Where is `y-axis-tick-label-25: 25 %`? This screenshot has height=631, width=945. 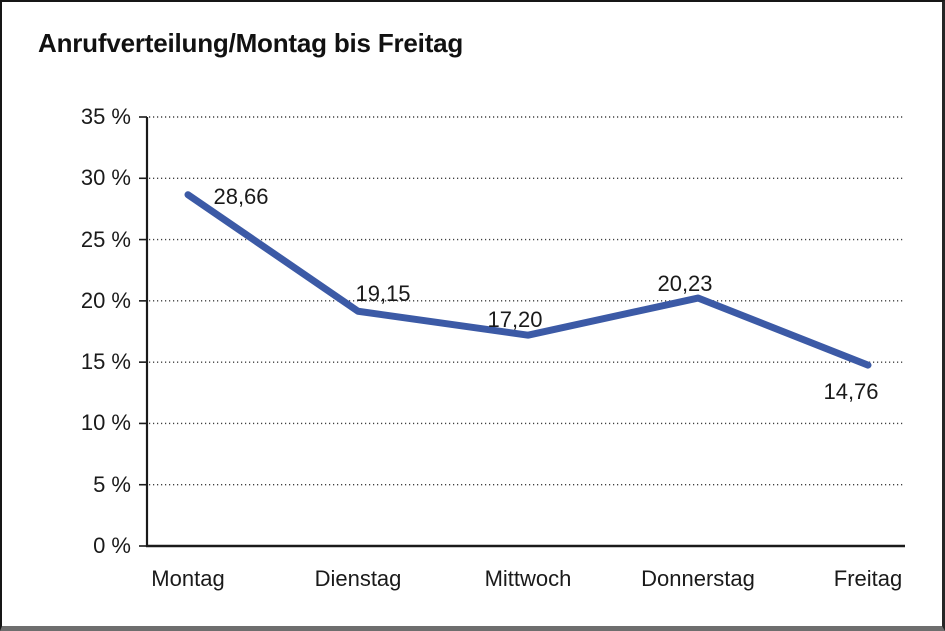 y-axis-tick-label-25: 25 % is located at coordinates (105, 239).